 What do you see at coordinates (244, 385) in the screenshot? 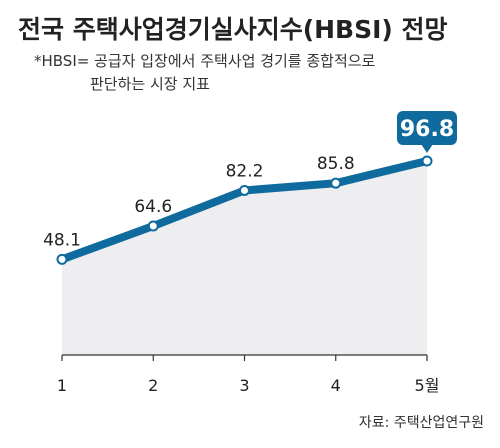
I see `x-tick-label: 3` at bounding box center [244, 385].